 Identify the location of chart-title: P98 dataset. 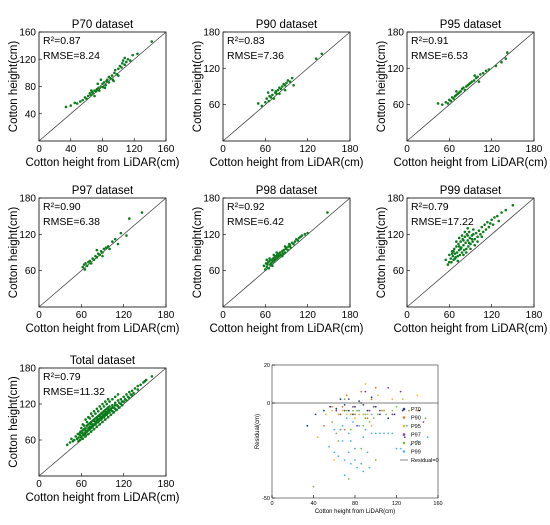
(287, 191).